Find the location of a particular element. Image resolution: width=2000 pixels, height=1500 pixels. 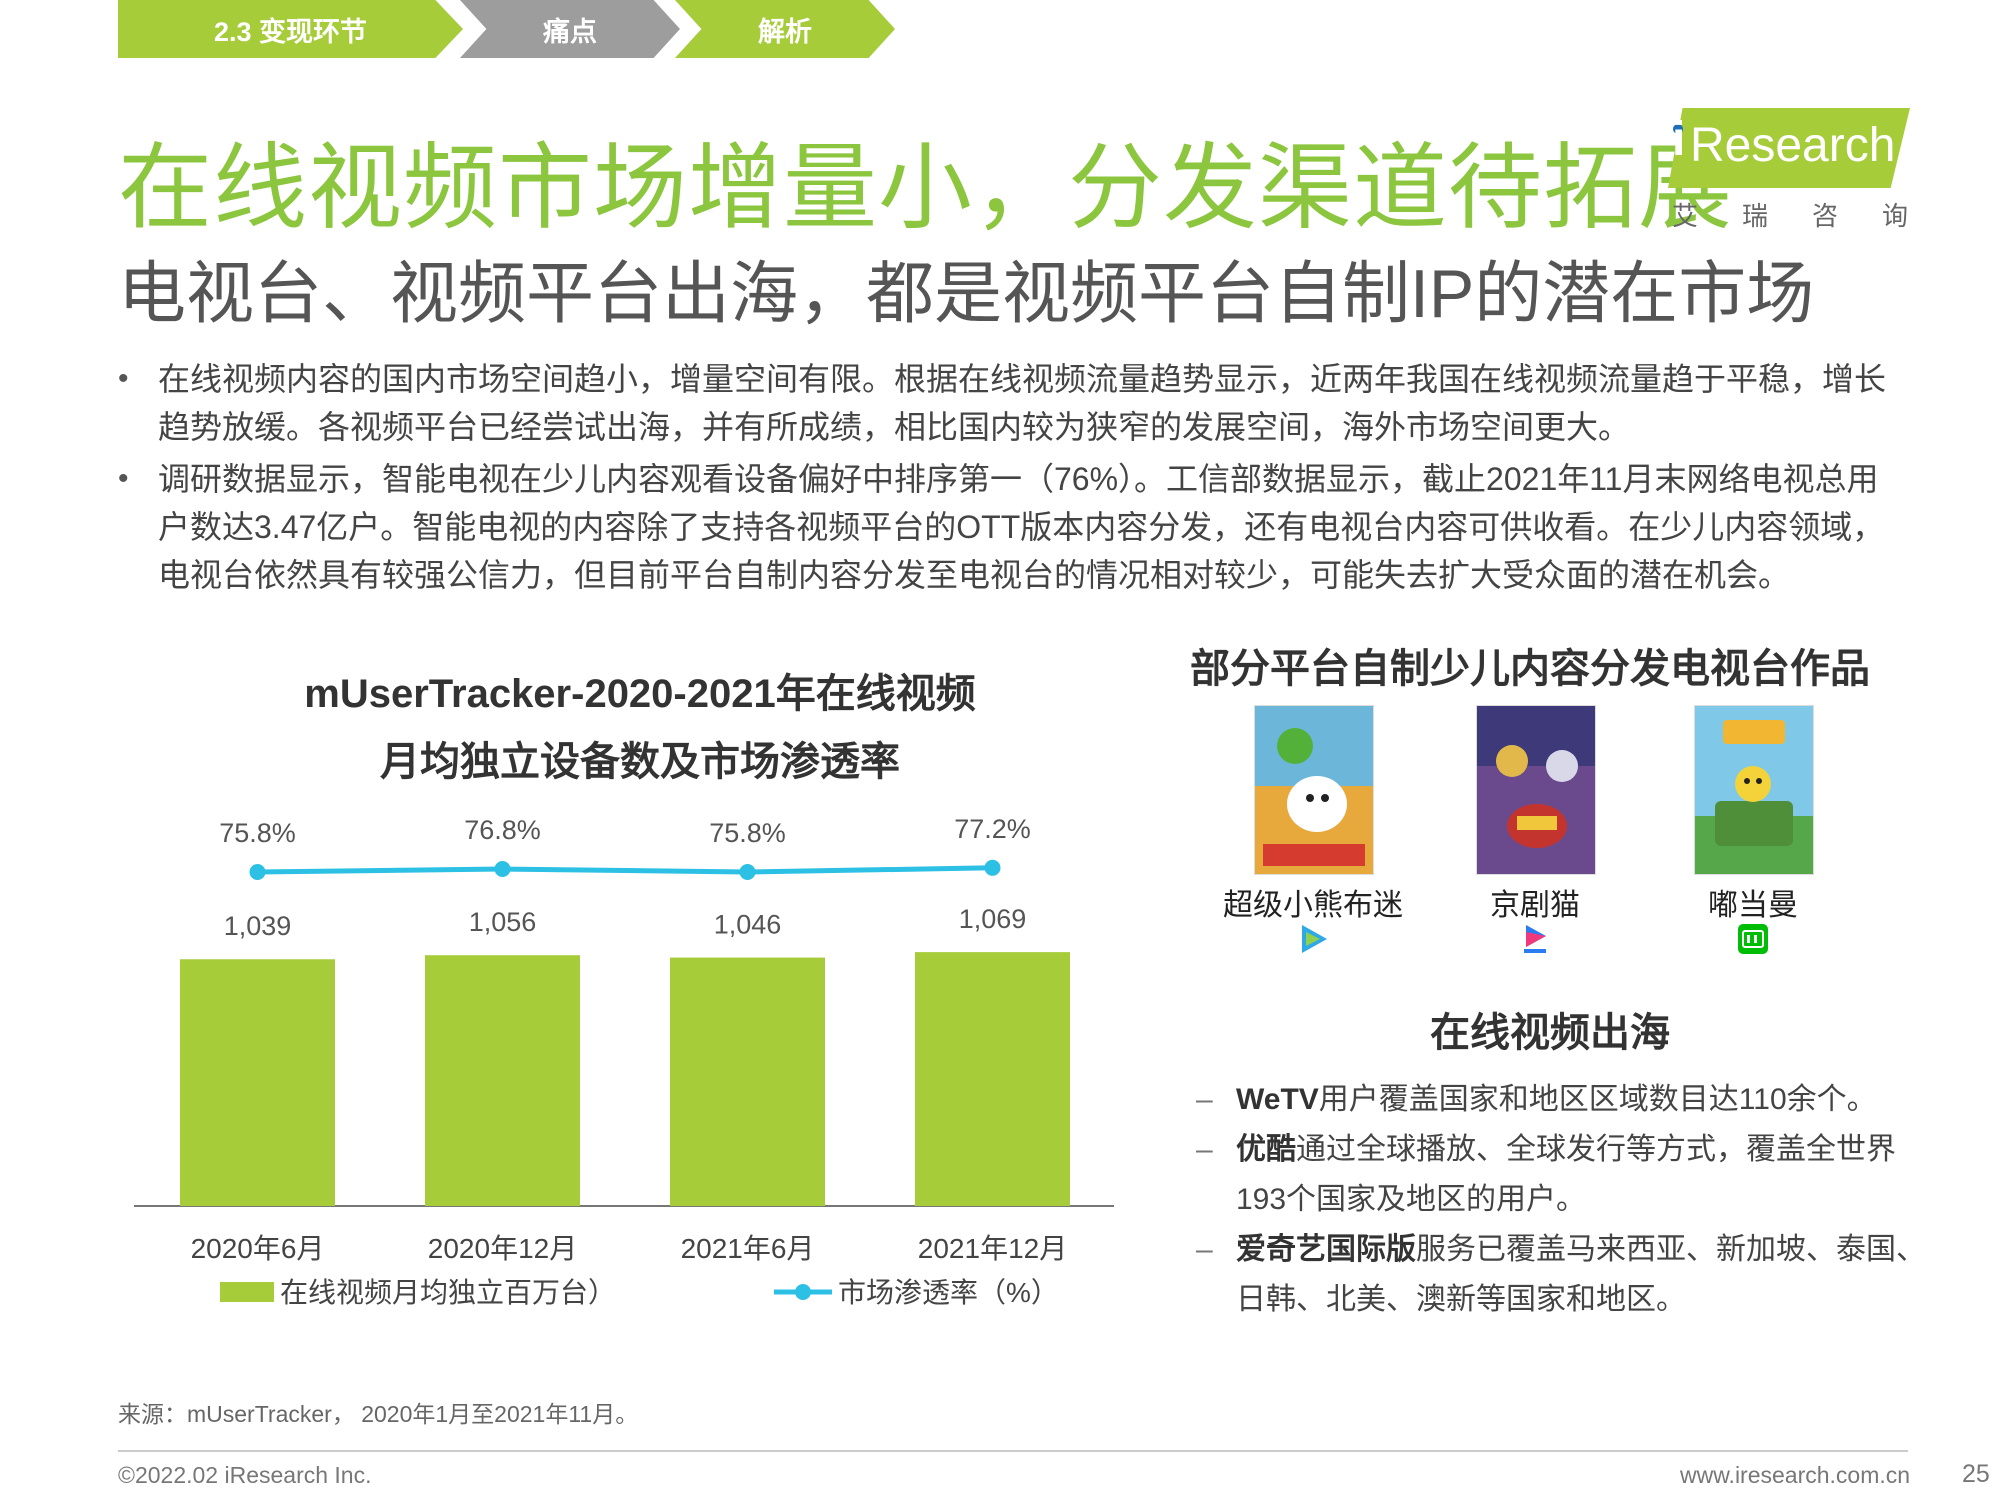

iqiyi-icon is located at coordinates (1753, 939).